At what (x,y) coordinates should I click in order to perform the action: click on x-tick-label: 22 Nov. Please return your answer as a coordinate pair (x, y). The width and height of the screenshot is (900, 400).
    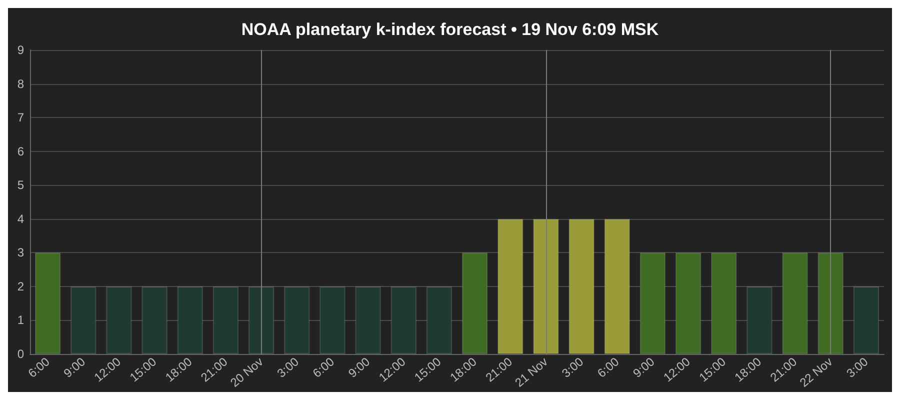
    Looking at the image, I should click on (816, 372).